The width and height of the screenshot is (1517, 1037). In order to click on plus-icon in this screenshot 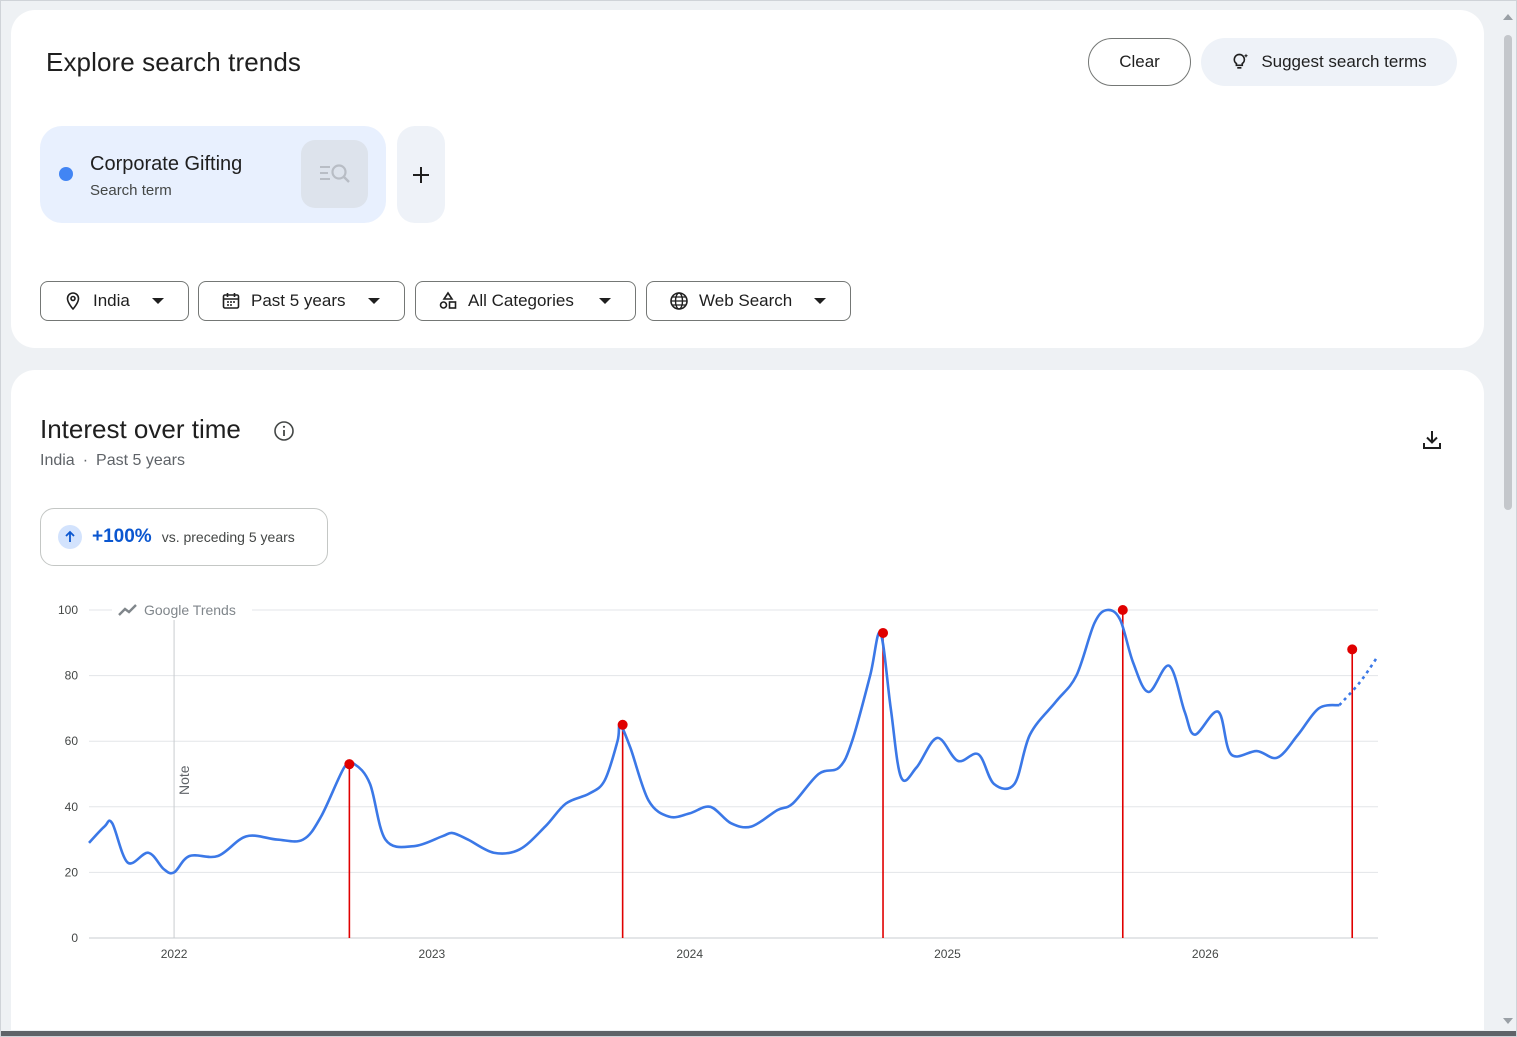, I will do `click(421, 174)`.